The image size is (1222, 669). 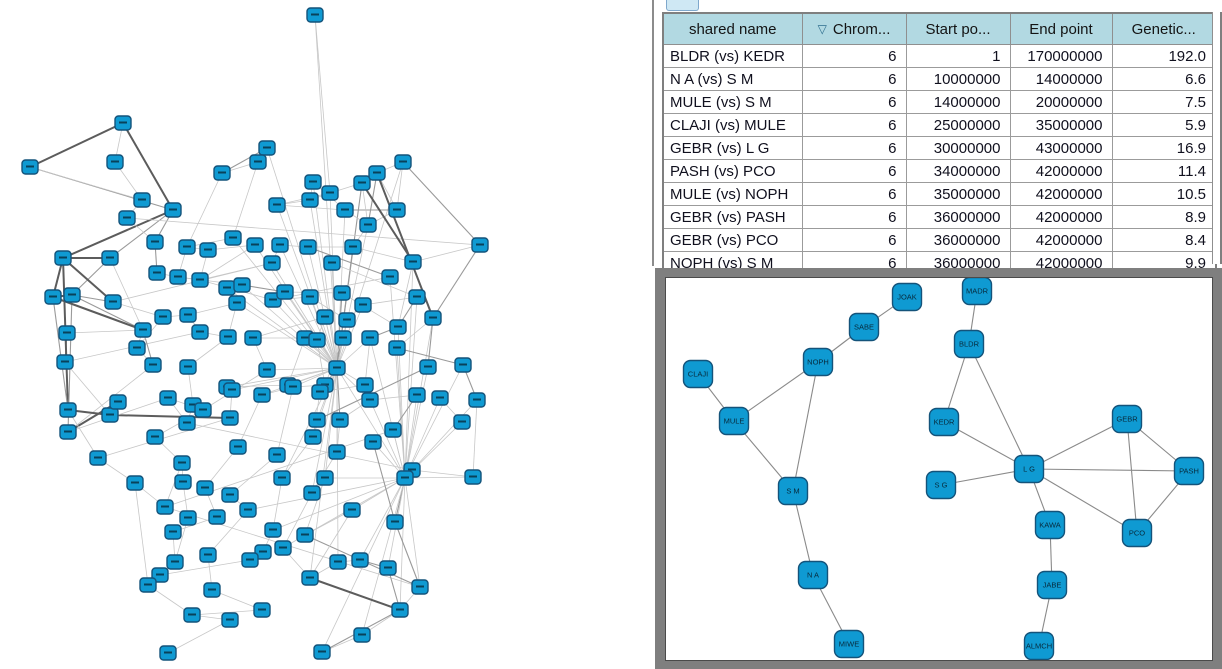 What do you see at coordinates (818, 362) in the screenshot?
I see `network-node: NOPH` at bounding box center [818, 362].